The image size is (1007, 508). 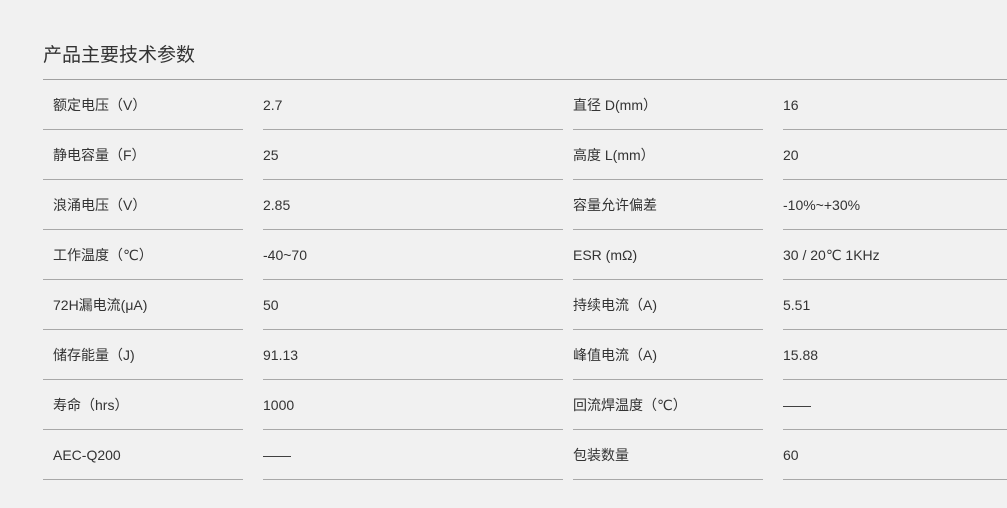 I want to click on divider, so click(x=525, y=79).